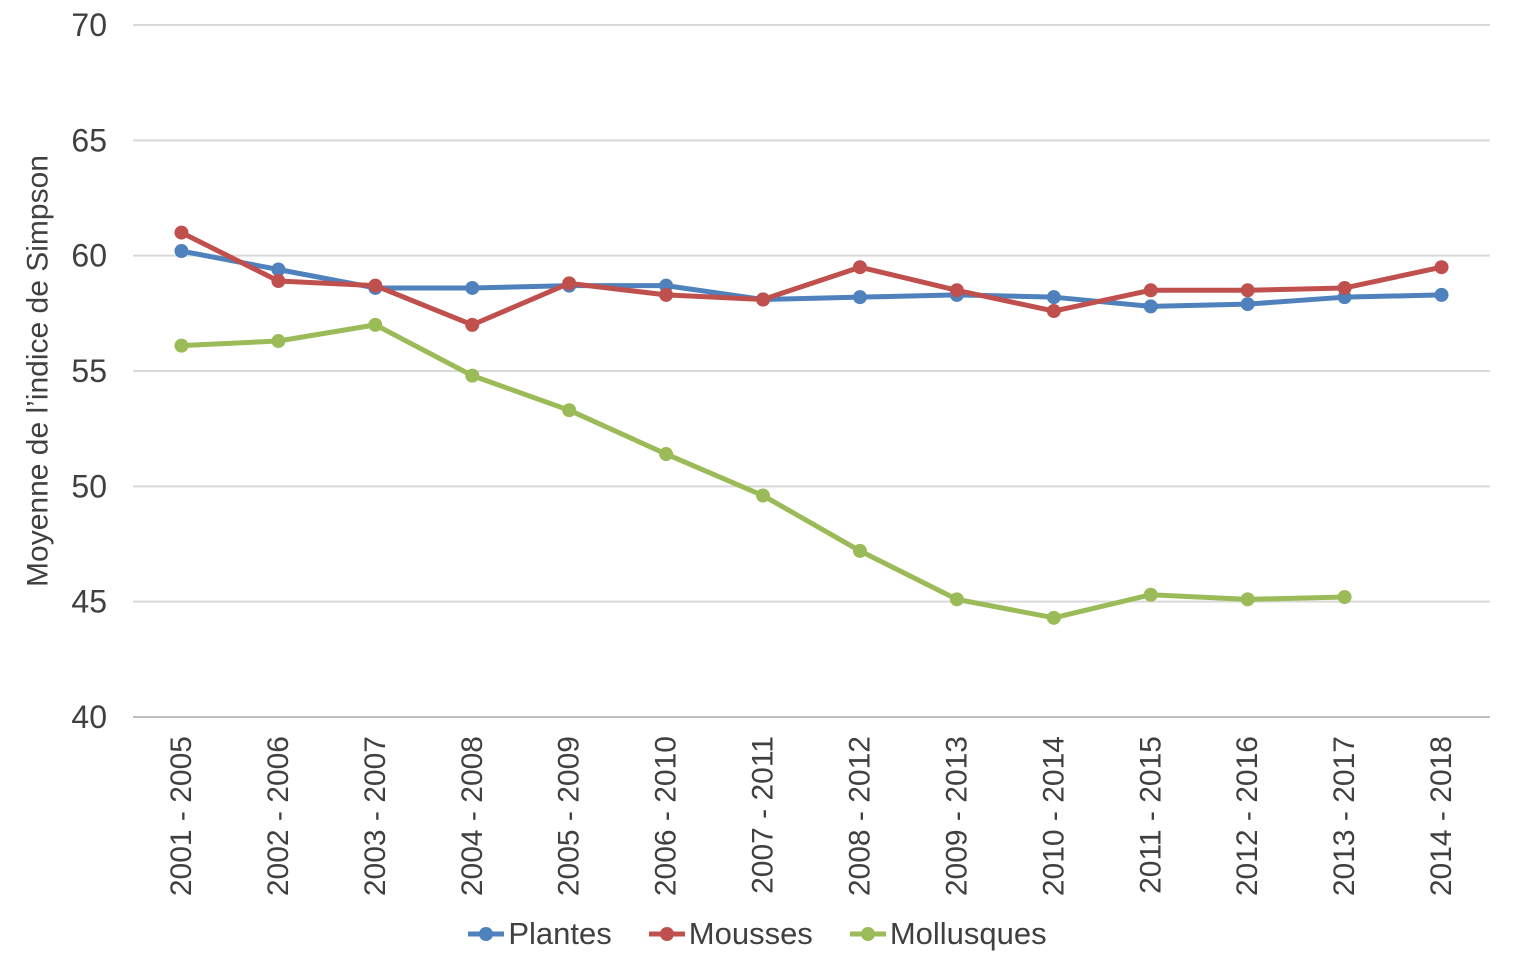  I want to click on x-tick-label: 2013 - 2017, so click(1344, 816).